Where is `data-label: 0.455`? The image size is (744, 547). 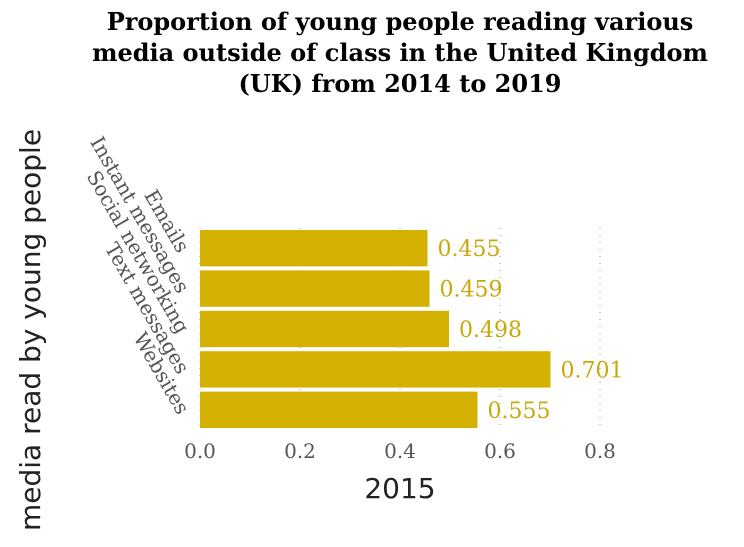 data-label: 0.455 is located at coordinates (469, 249).